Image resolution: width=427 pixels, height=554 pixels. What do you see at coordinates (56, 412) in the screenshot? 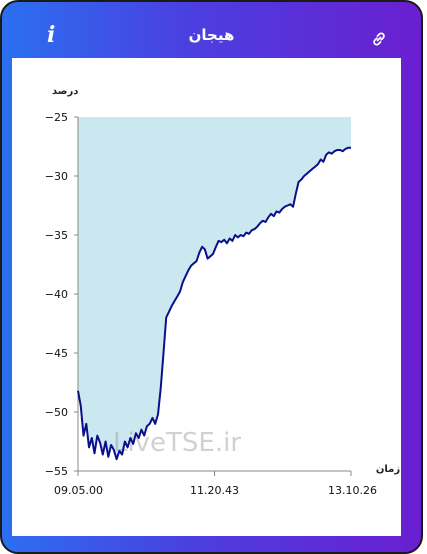
I see `y-tick-label: −50` at bounding box center [56, 412].